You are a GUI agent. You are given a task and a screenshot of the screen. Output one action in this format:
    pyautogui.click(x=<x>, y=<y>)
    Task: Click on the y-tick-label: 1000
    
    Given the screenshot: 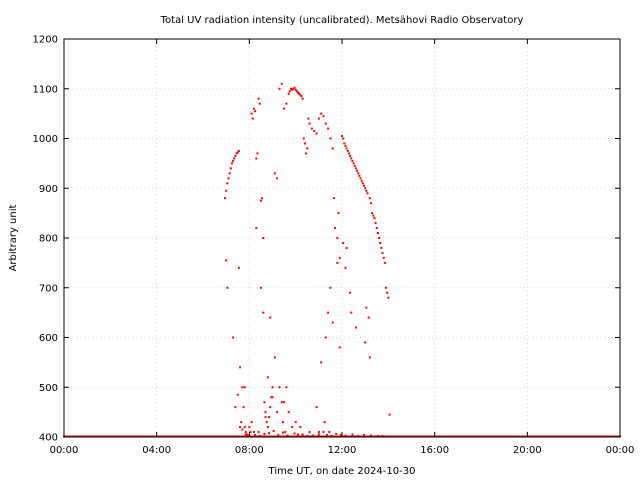 What is the action you would take?
    pyautogui.click(x=45, y=139)
    